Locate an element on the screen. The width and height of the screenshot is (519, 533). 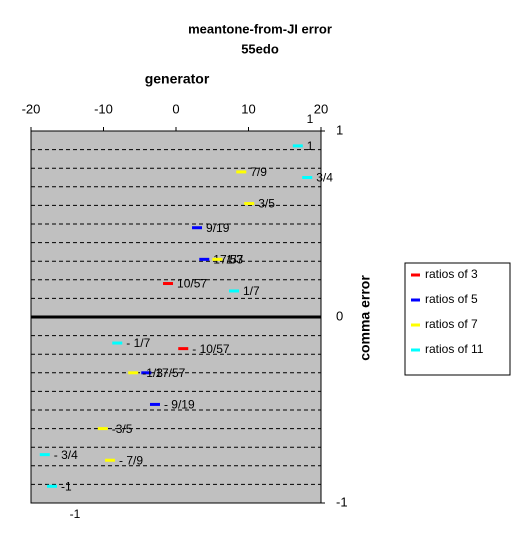
legend is located at coordinates (457, 319).